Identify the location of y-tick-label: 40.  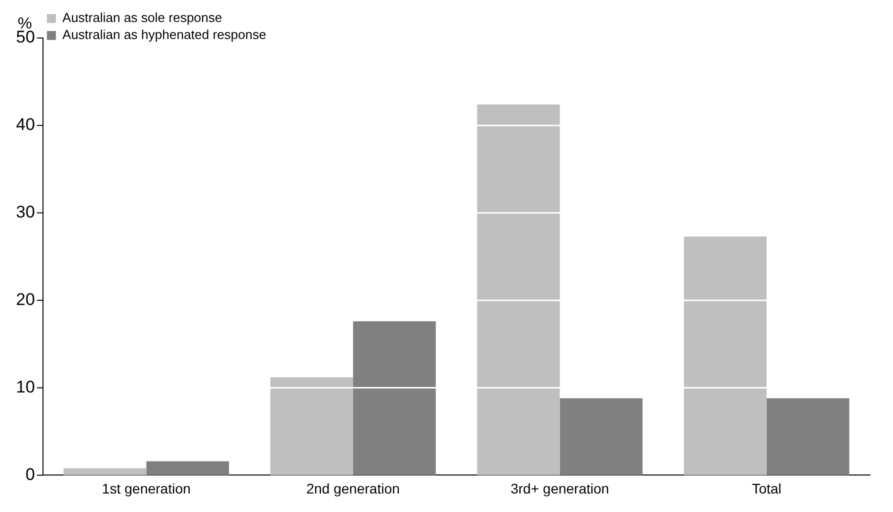
(25, 124).